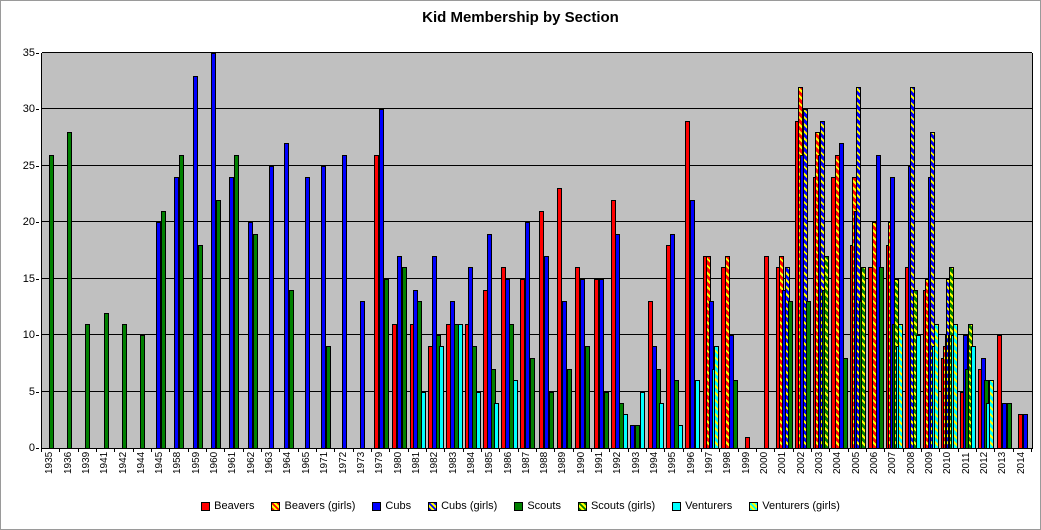 The image size is (1041, 530). I want to click on x-axis-label: 1989, so click(562, 463).